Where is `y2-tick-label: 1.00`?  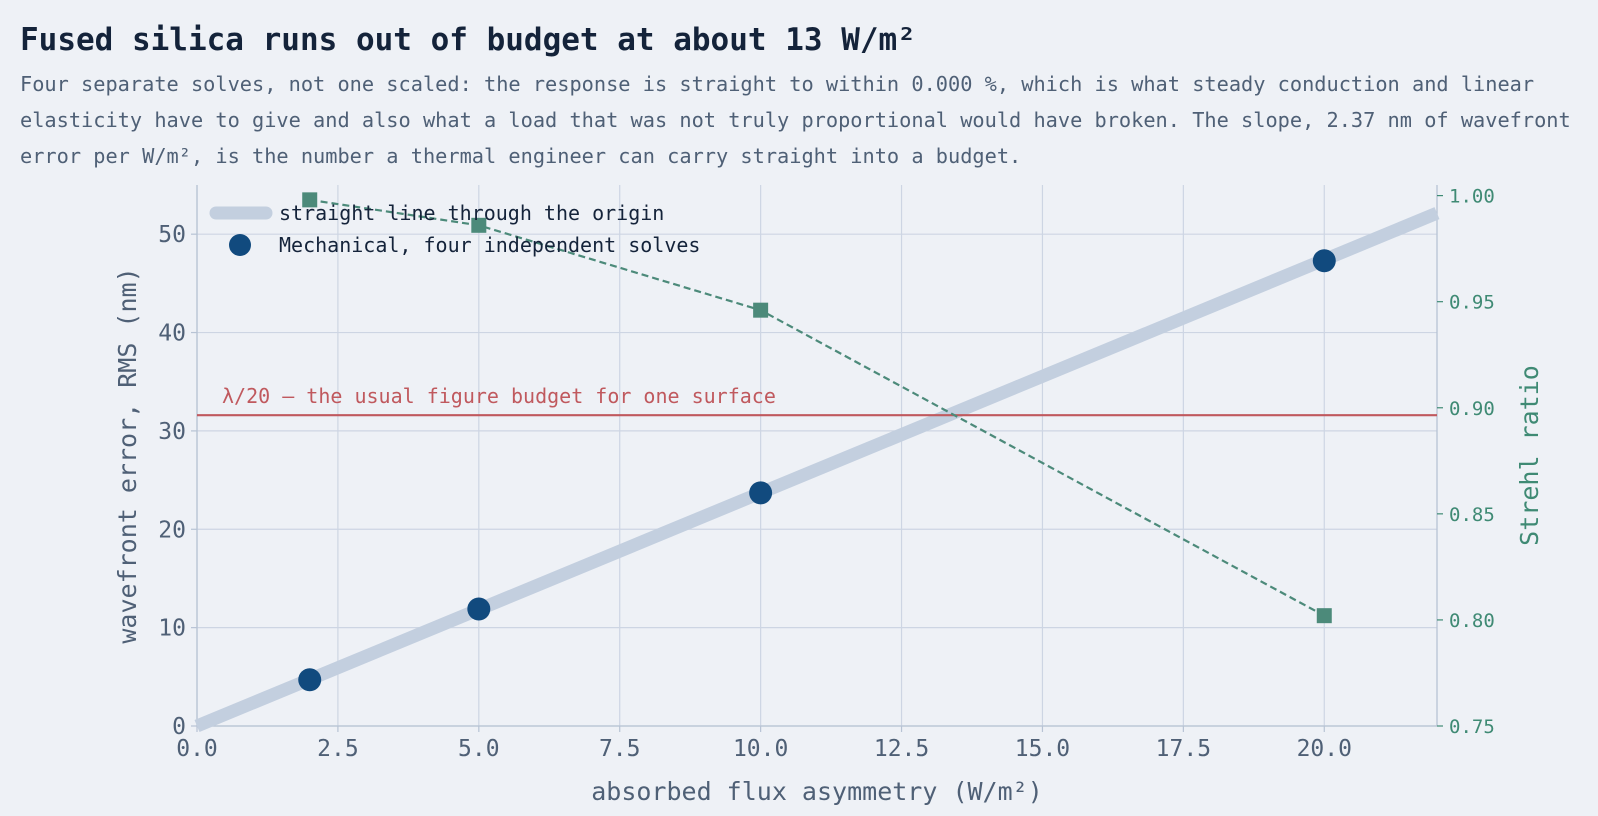
y2-tick-label: 1.00 is located at coordinates (1472, 197).